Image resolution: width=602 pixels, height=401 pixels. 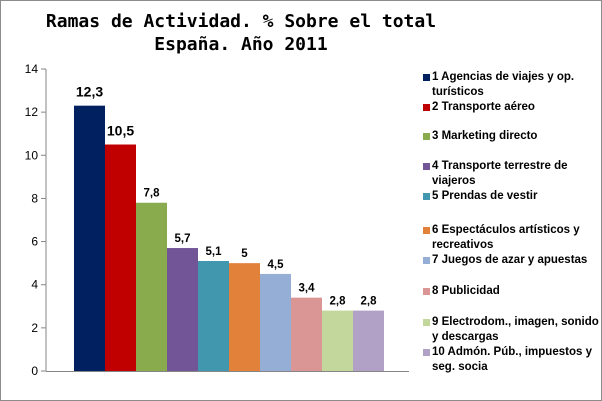 What do you see at coordinates (466, 291) in the screenshot?
I see `legend-label: 8 Publicidad` at bounding box center [466, 291].